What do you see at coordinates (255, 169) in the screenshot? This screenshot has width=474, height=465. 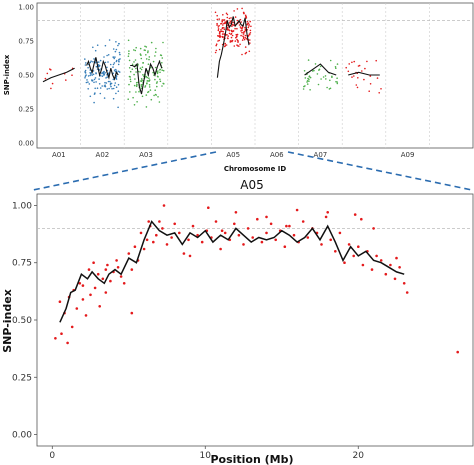 I see `overview-x-axis-label: Chromosome ID` at bounding box center [255, 169].